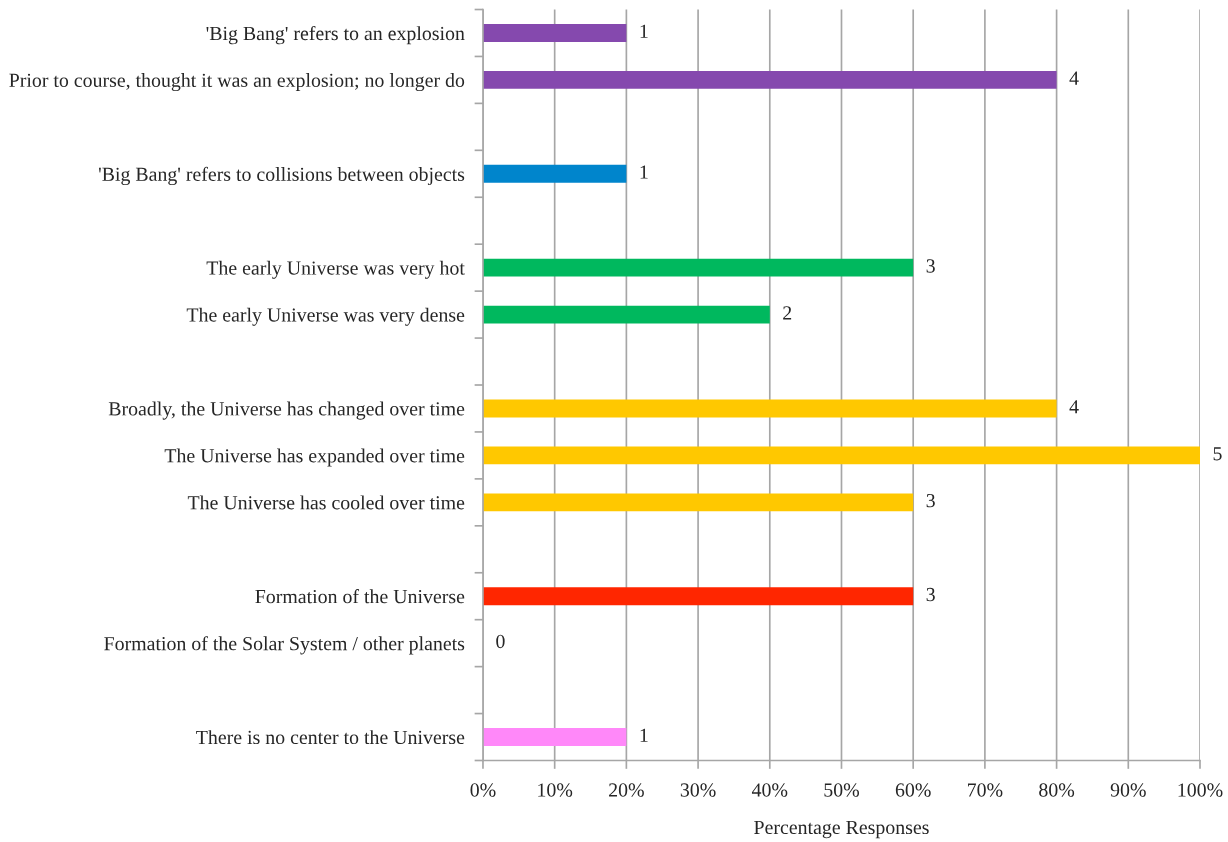 This screenshot has width=1228, height=842. I want to click on x-tick-label: 30%, so click(698, 790).